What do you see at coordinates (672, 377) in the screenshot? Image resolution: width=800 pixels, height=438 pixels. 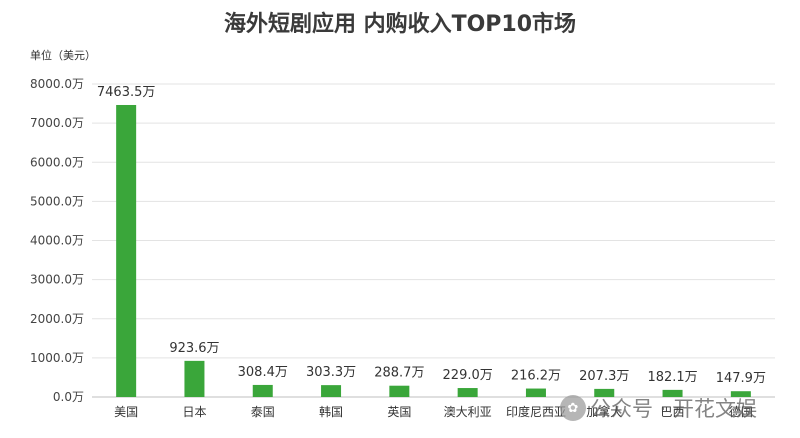 I see `data-label: 182.1万` at bounding box center [672, 377].